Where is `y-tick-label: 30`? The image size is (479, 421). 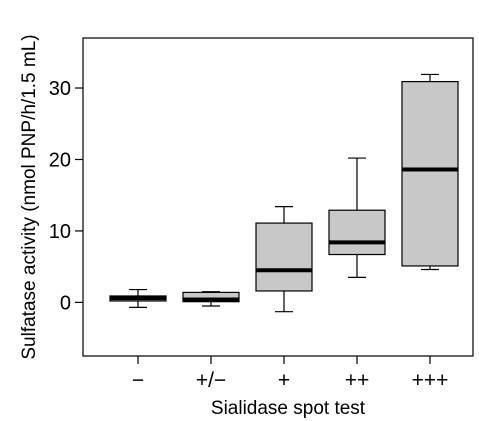 y-tick-label: 30 is located at coordinates (60, 89).